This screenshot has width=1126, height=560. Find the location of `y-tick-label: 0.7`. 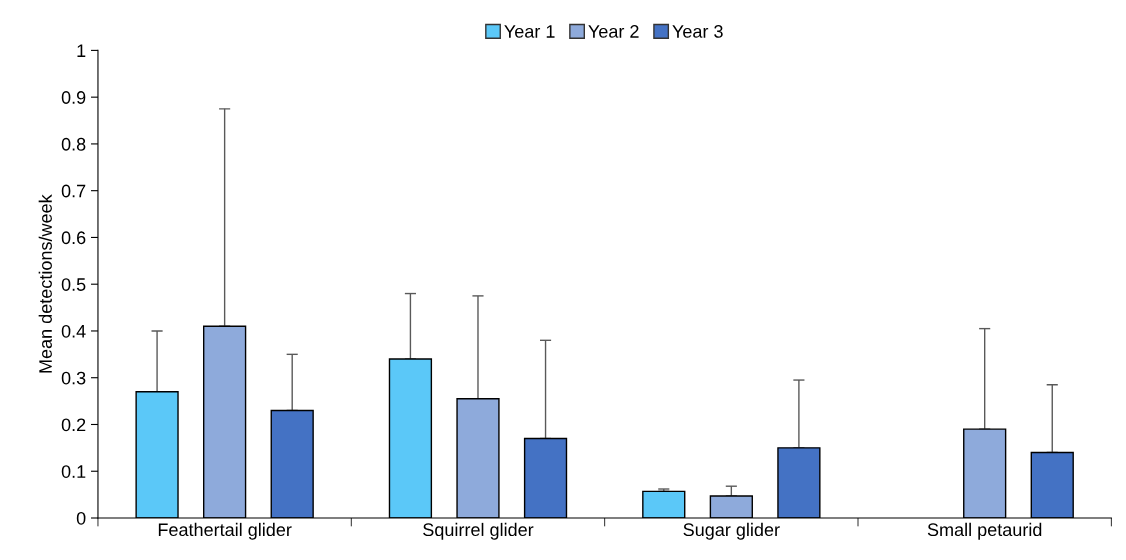

y-tick-label: 0.7 is located at coordinates (73, 191).